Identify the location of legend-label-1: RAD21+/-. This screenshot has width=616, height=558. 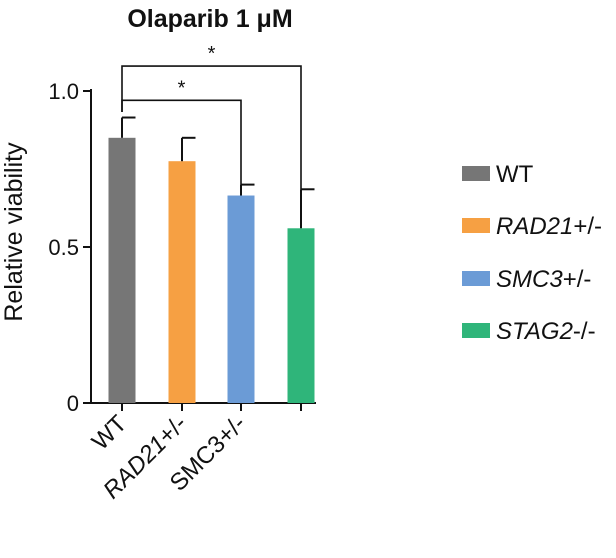
(549, 226).